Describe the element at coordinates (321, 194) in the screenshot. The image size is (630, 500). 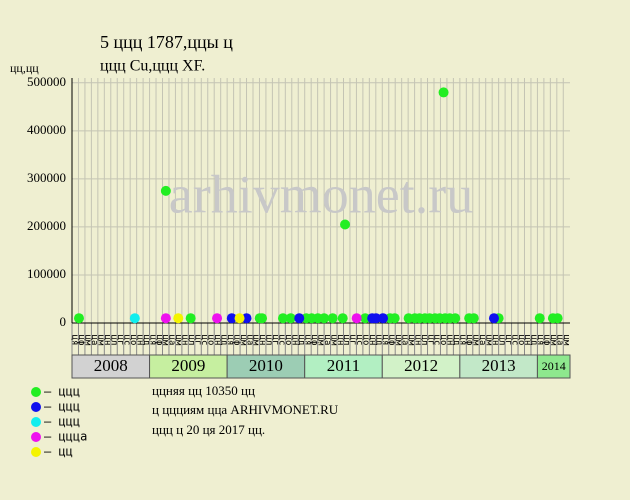
I see `watermark: arhivmonet.ru` at that location.